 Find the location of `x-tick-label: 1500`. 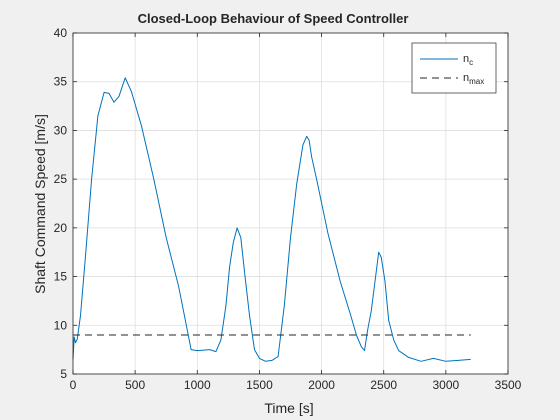

x-tick-label: 1500 is located at coordinates (259, 385).